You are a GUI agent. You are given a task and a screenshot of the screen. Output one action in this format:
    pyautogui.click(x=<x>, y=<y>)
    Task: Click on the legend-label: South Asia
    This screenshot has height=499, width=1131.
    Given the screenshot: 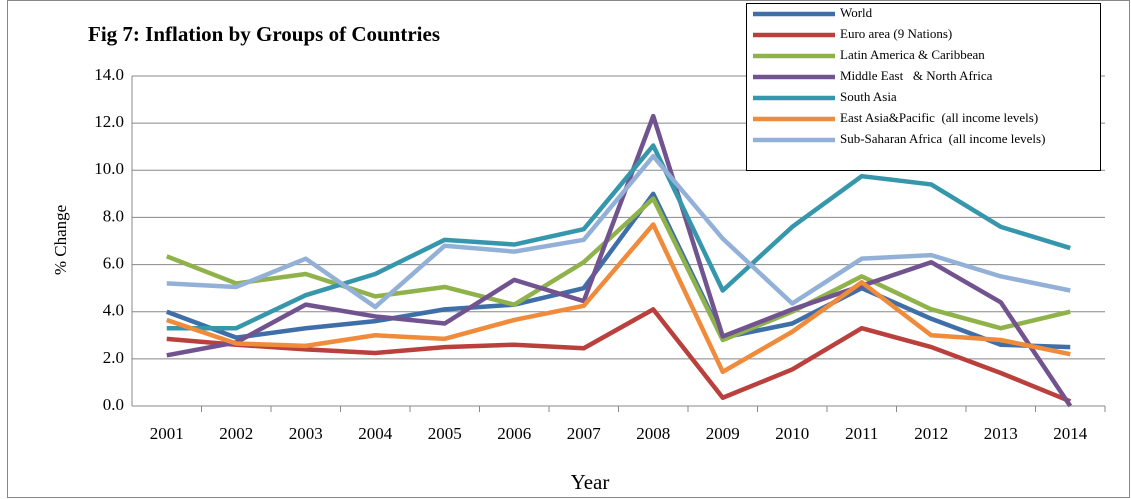 What is the action you would take?
    pyautogui.click(x=868, y=96)
    